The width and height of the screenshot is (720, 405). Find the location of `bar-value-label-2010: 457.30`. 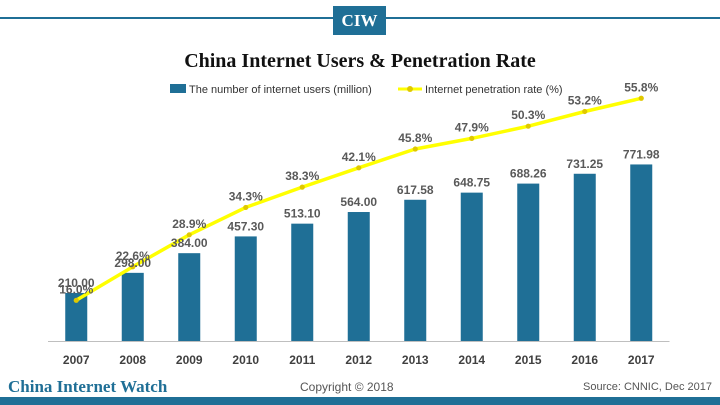

bar-value-label-2010: 457.30 is located at coordinates (245, 226).